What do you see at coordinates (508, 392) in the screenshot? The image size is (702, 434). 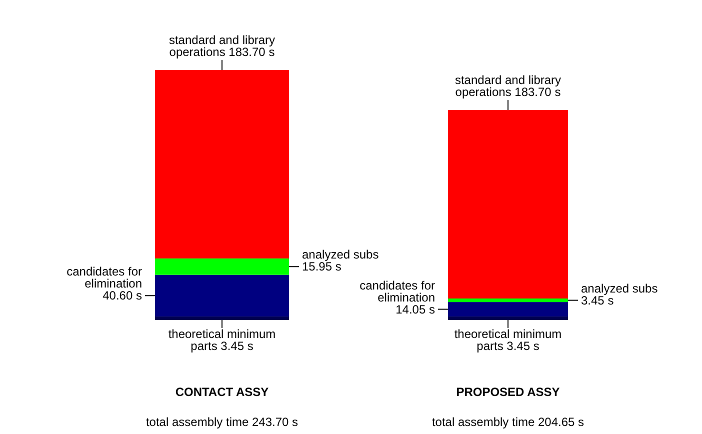 I see `x-tick-label: PROPOSED ASSY` at bounding box center [508, 392].